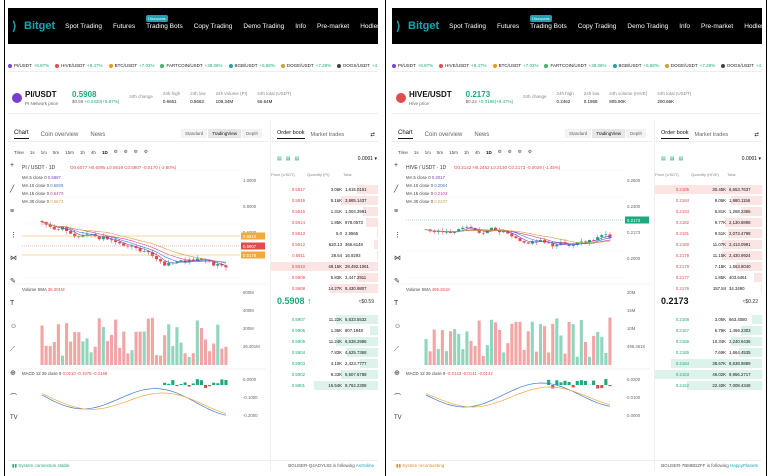  I want to click on ask-row: 0.2183 5.81K 1,268.2365, so click(708, 211).